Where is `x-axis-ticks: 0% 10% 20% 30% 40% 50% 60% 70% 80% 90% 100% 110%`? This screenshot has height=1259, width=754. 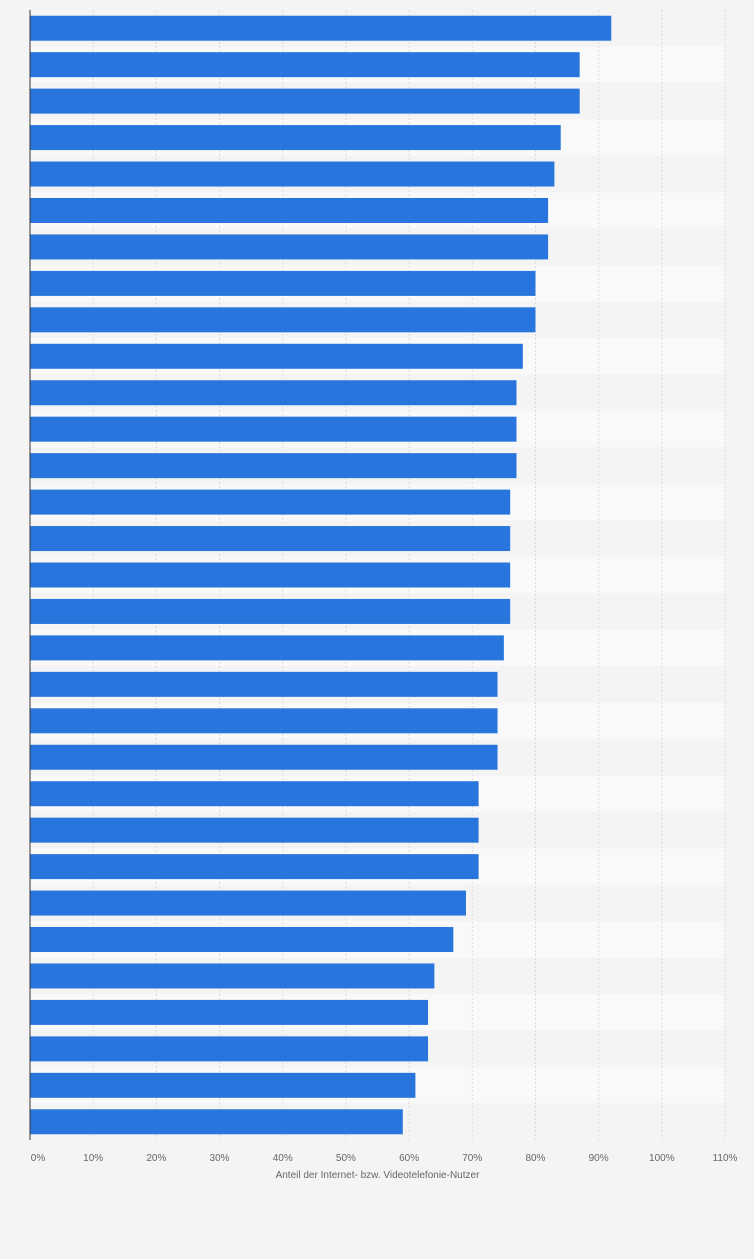 x-axis-ticks: 0% 10% 20% 30% 40% 50% 60% 70% 80% 90% 100% 110% is located at coordinates (384, 1158).